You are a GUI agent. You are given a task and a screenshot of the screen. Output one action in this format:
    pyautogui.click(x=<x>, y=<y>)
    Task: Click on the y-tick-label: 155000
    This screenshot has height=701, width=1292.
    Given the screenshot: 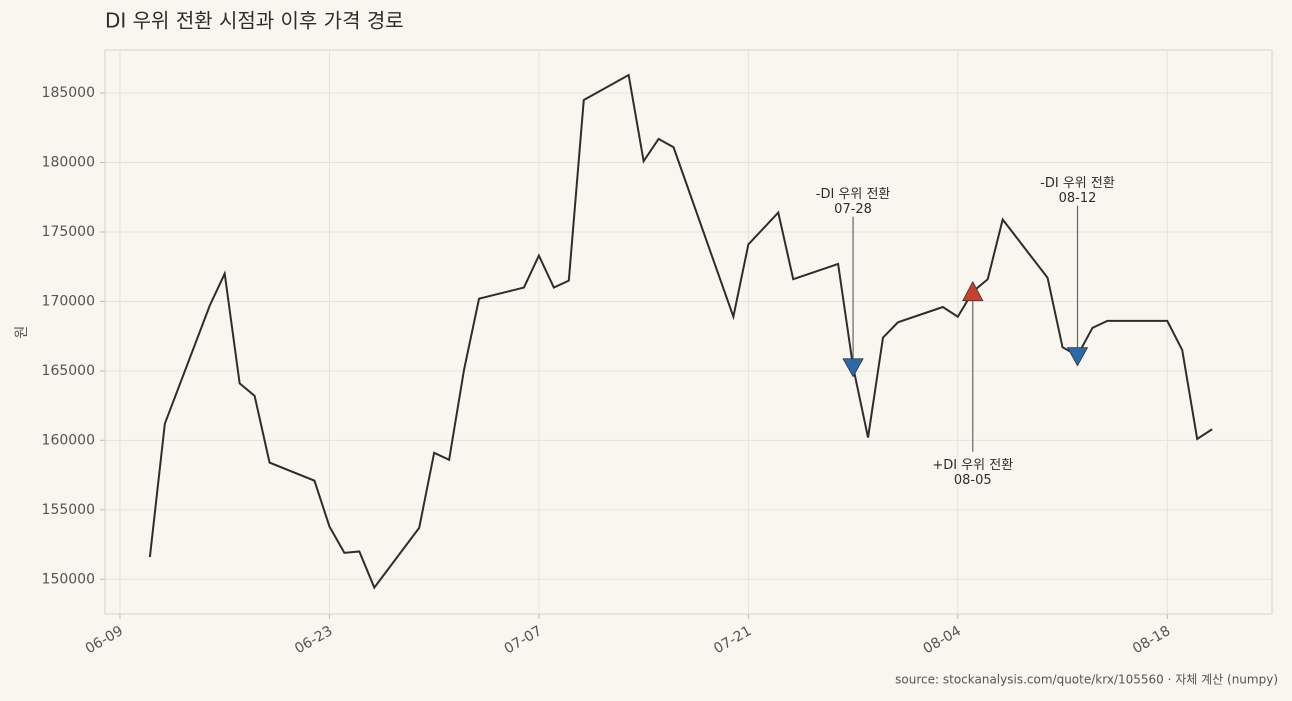 What is the action you would take?
    pyautogui.click(x=68, y=510)
    